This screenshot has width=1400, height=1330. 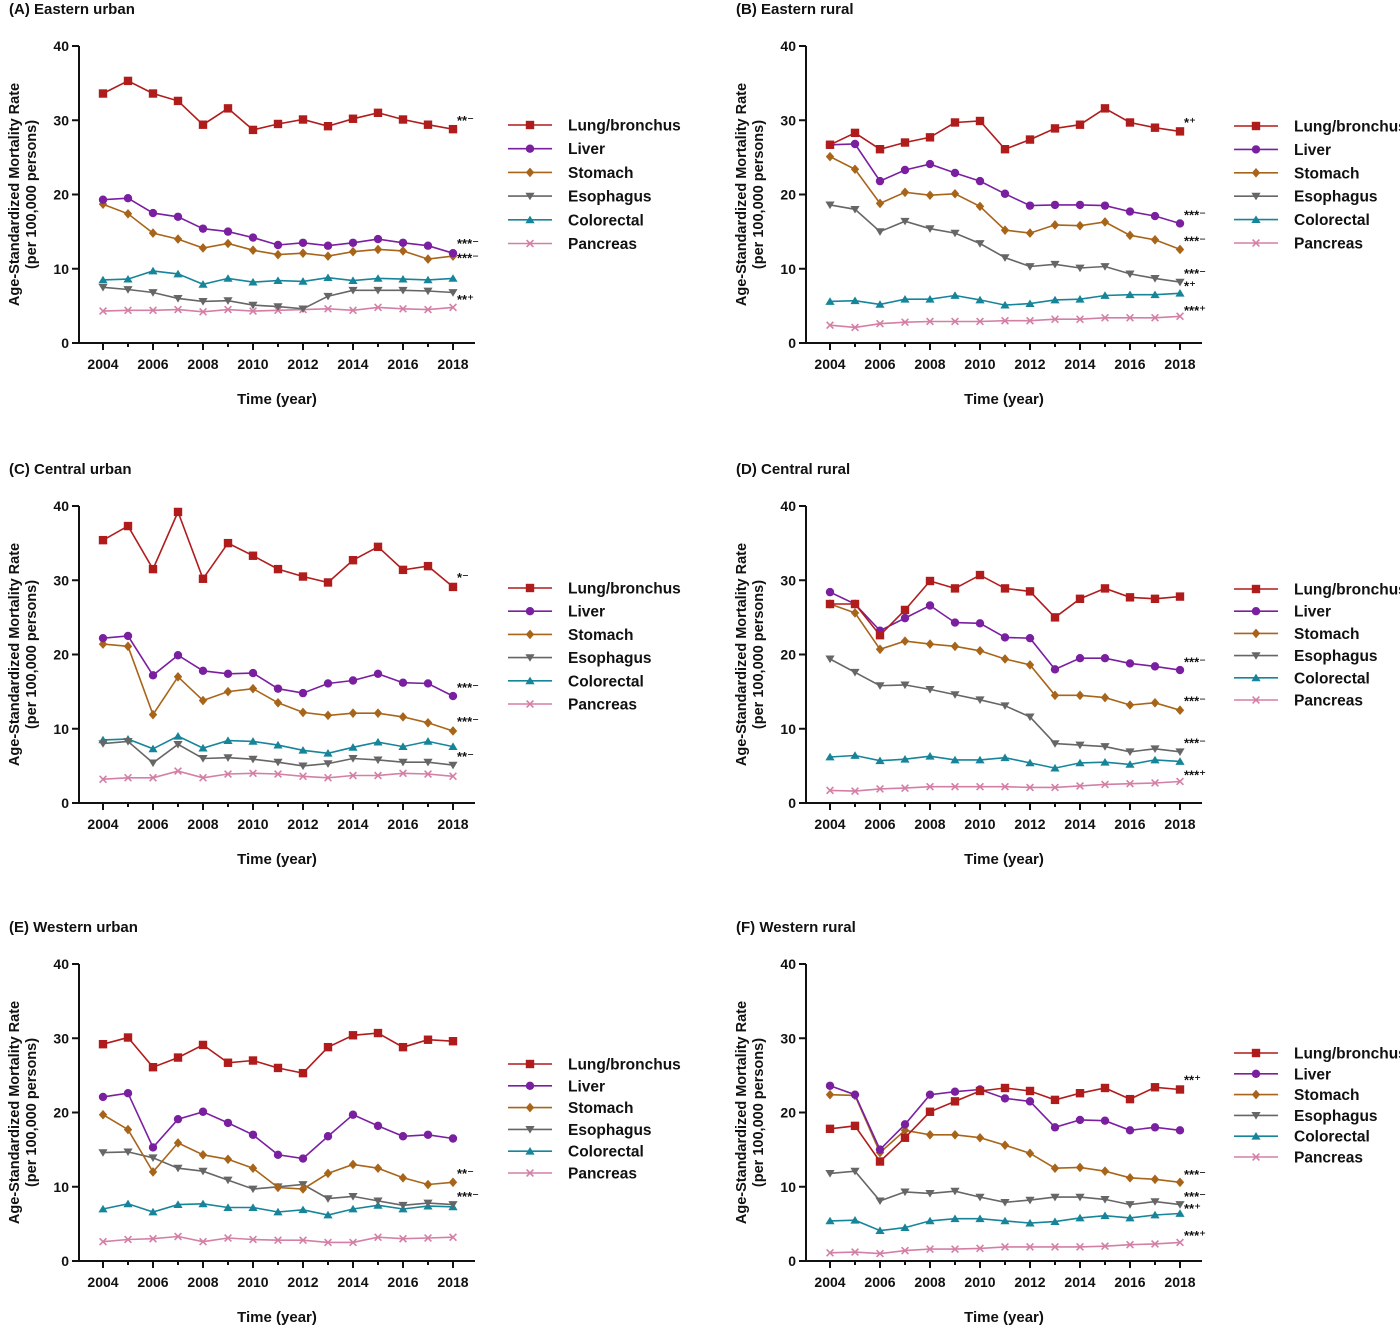 I want to click on series-pancreas, so click(x=278, y=1239).